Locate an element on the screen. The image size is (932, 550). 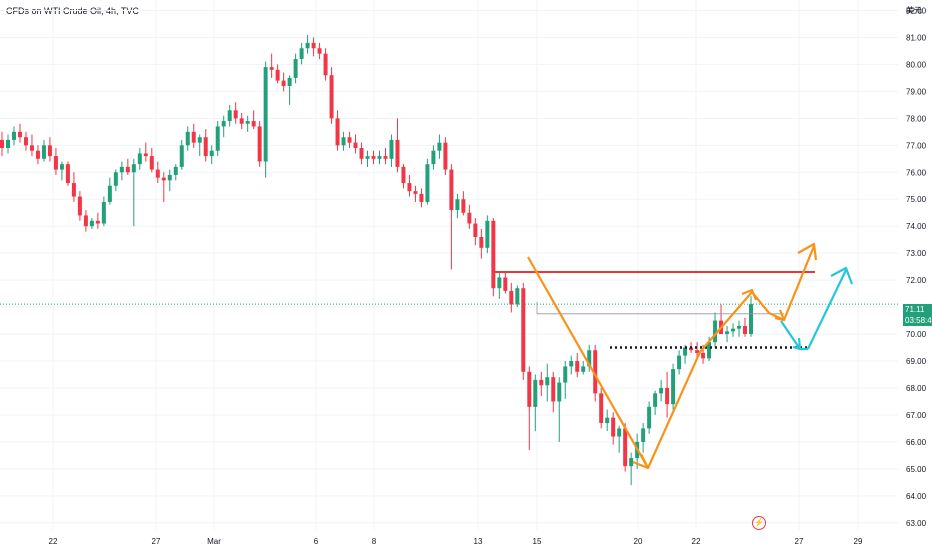
last-price-value: 71.11 is located at coordinates (915, 309).